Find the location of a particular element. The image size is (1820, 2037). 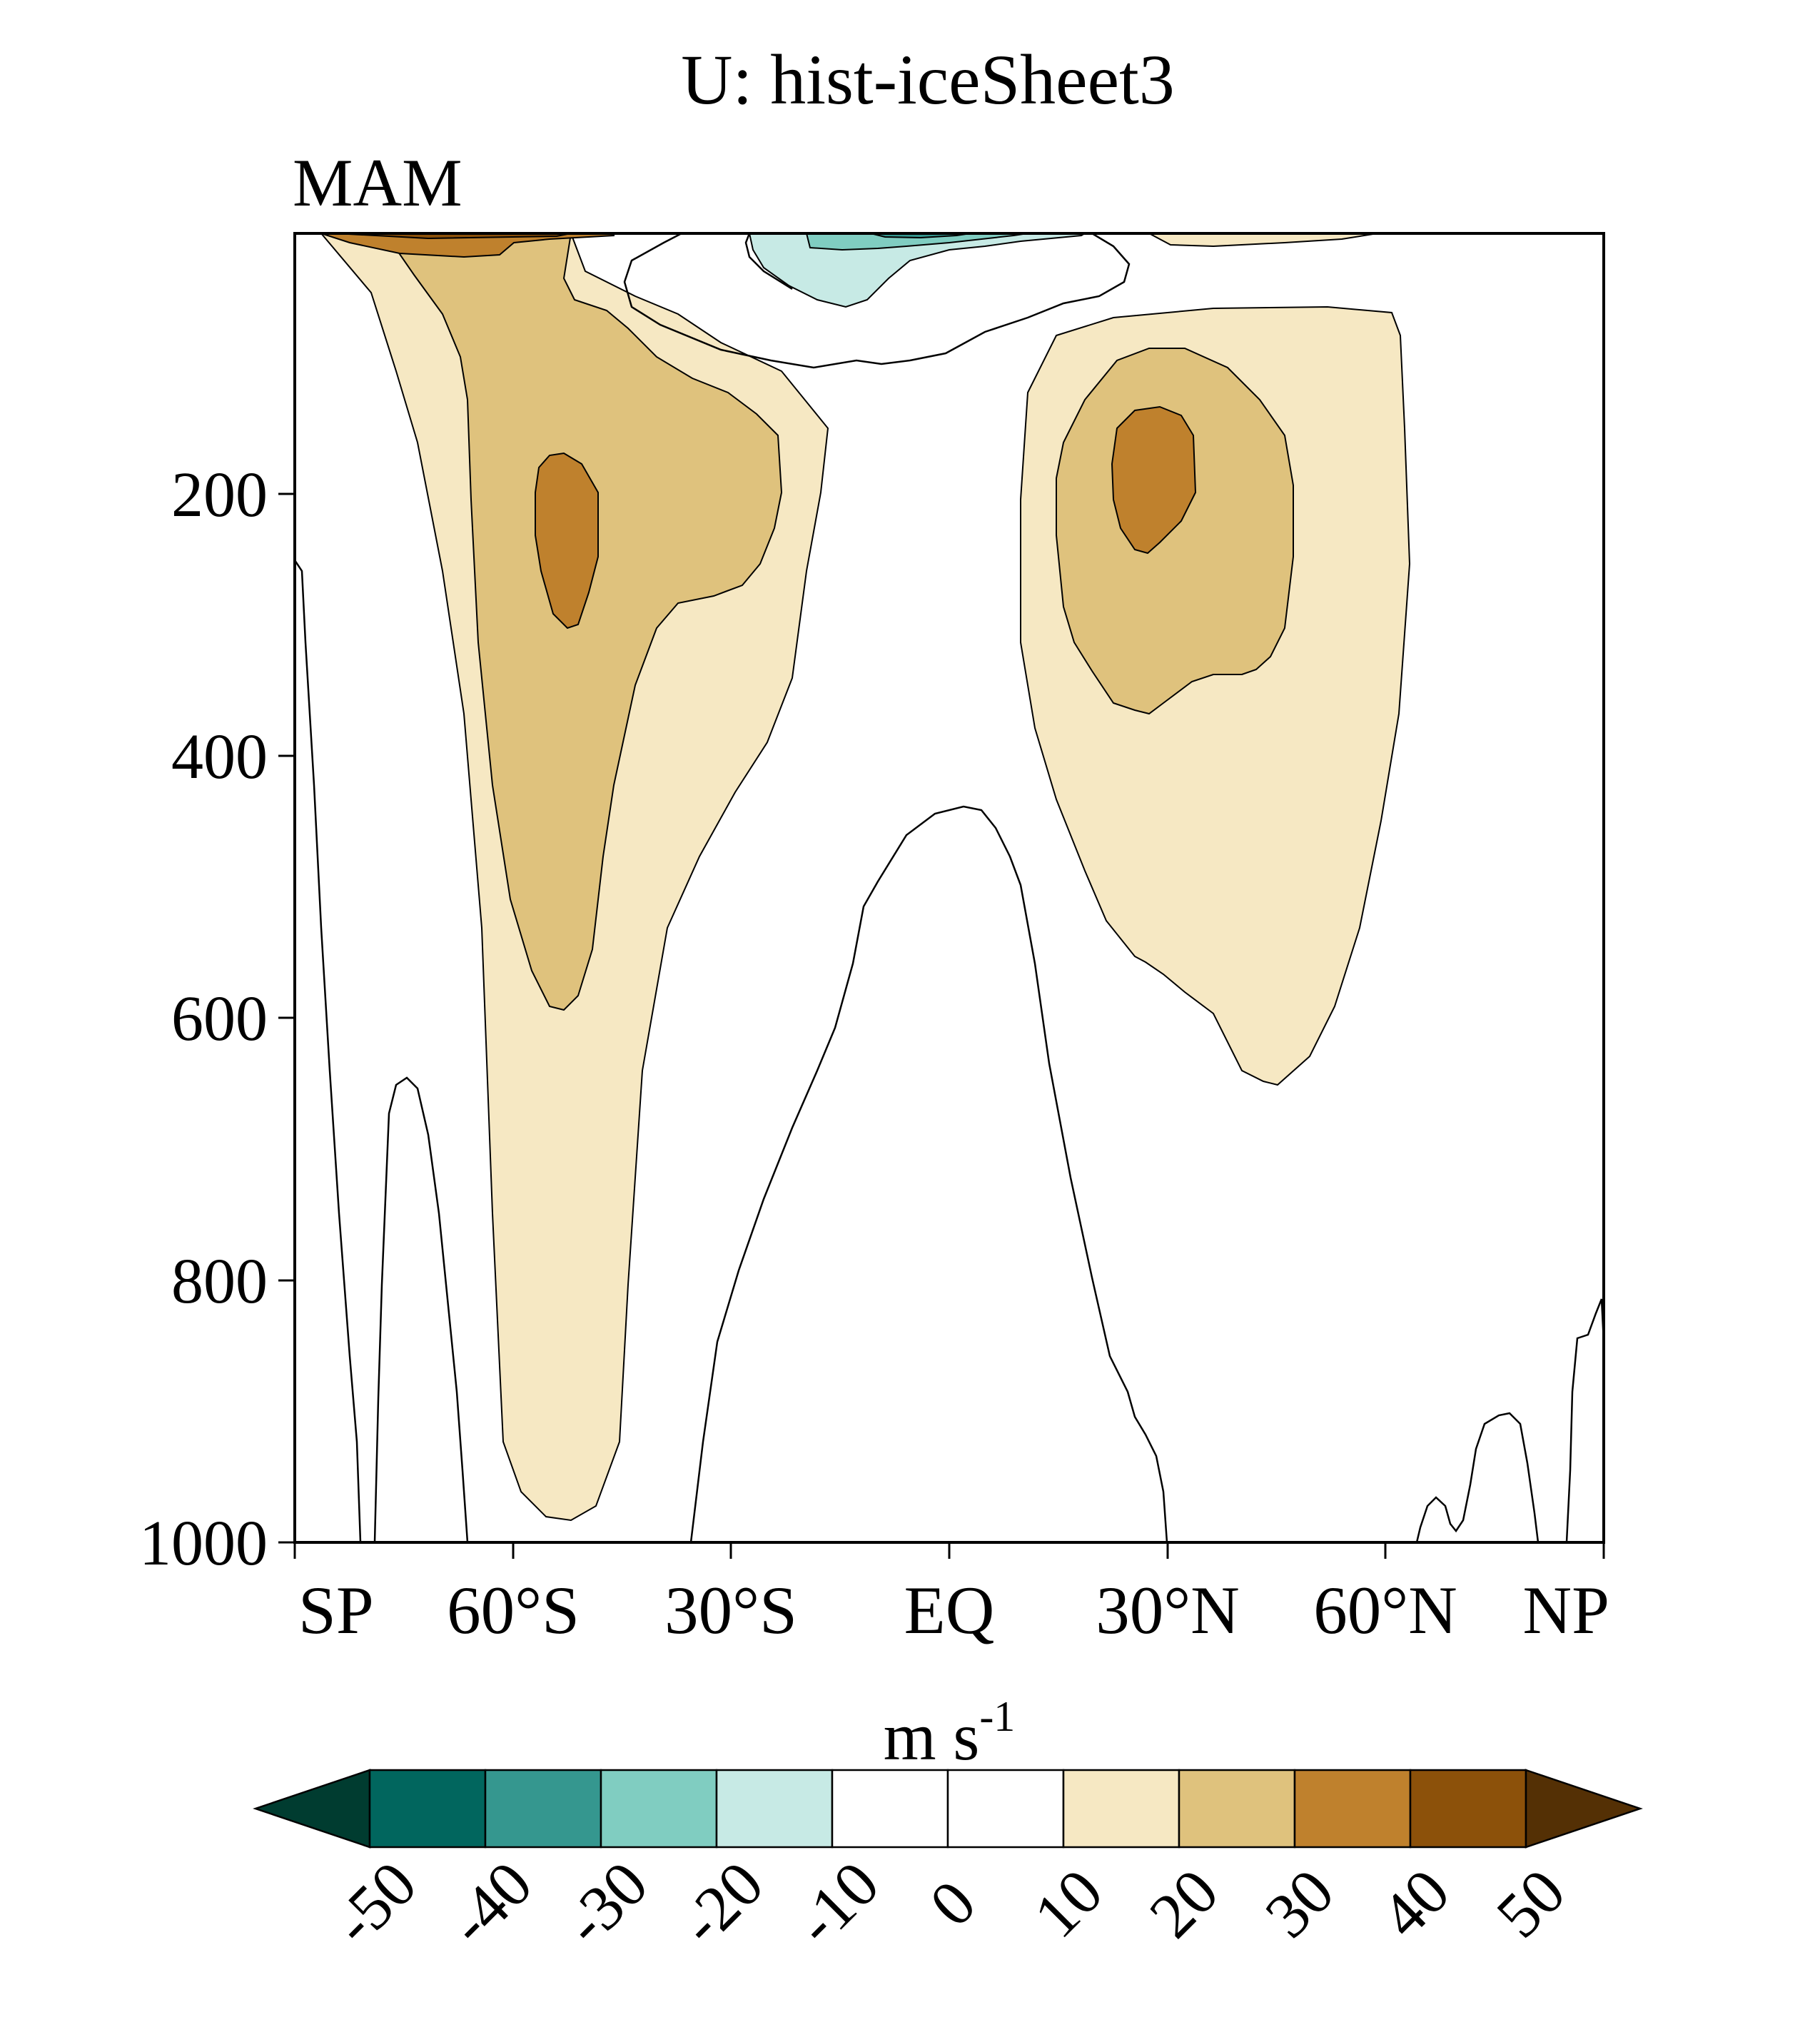

contour-line-sp-loop is located at coordinates (421, 1309).